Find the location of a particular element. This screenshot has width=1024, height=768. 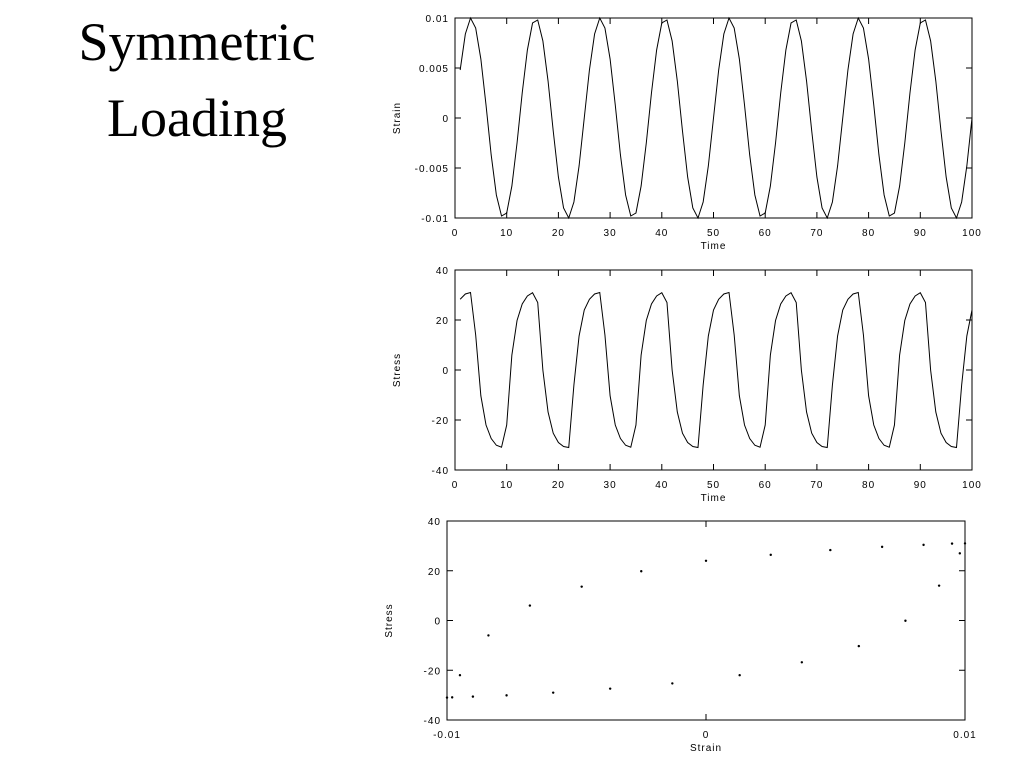

y-tick-label: 0.01 is located at coordinates (437, 19).